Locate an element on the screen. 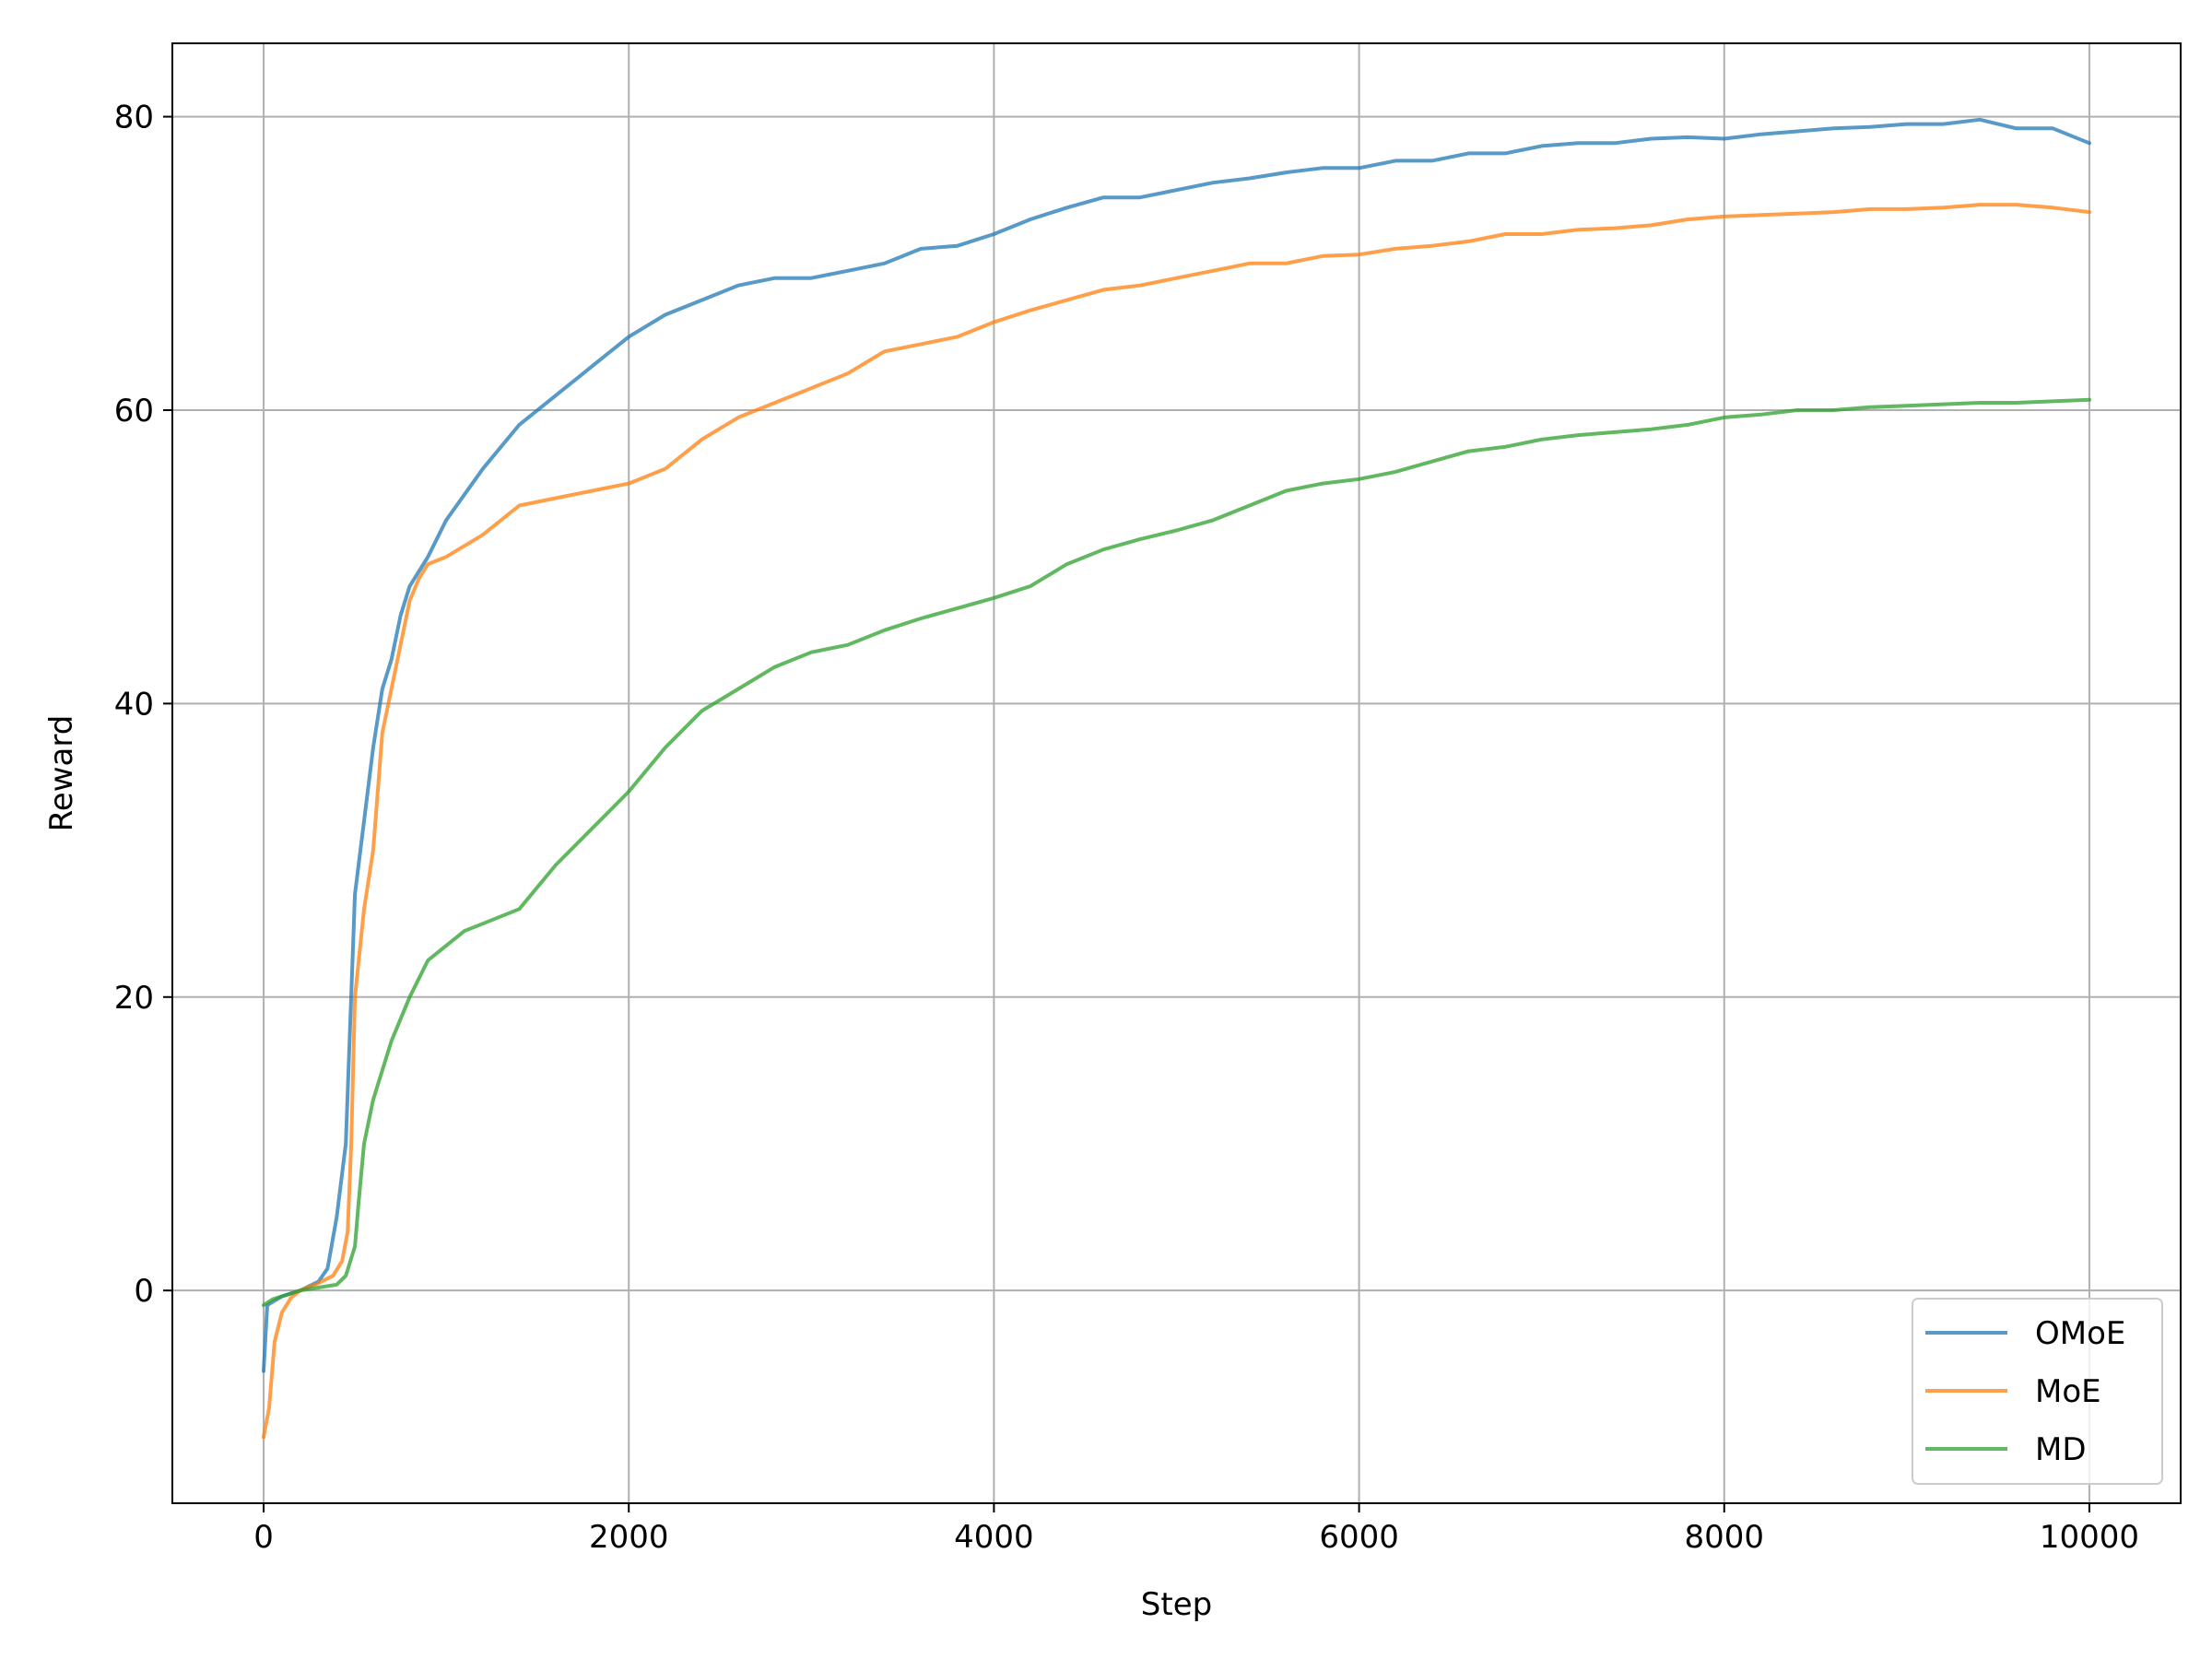  legend: OMoE MoE MD is located at coordinates (2037, 1391).